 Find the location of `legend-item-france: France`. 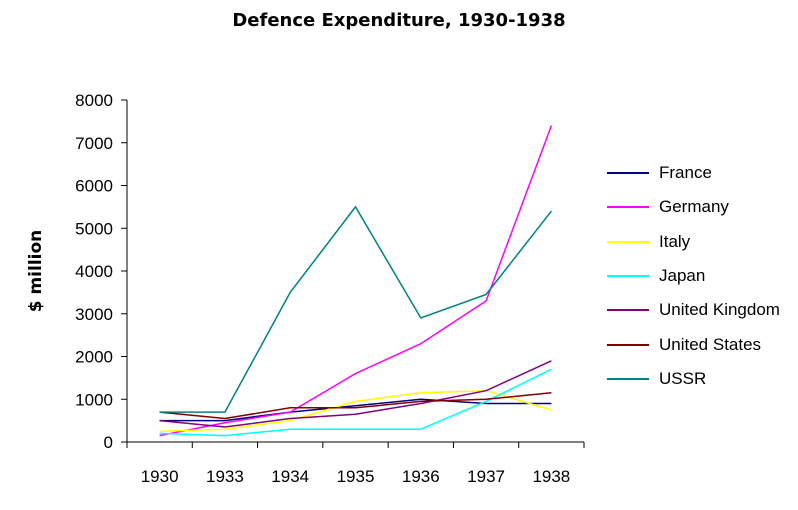

legend-item-france: France is located at coordinates (702, 173).